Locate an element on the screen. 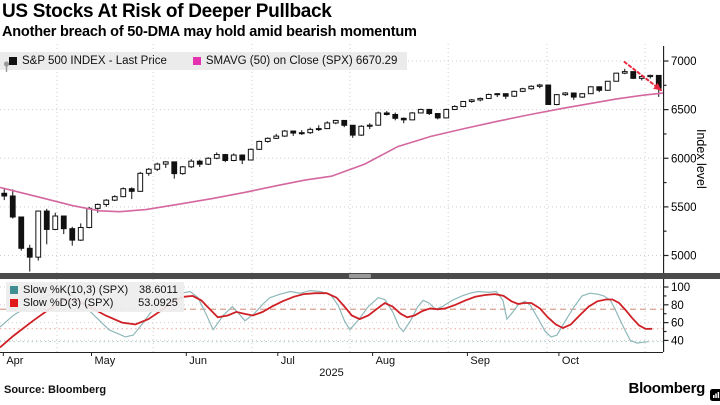  slow-d-swatch-icon is located at coordinates (14, 303).